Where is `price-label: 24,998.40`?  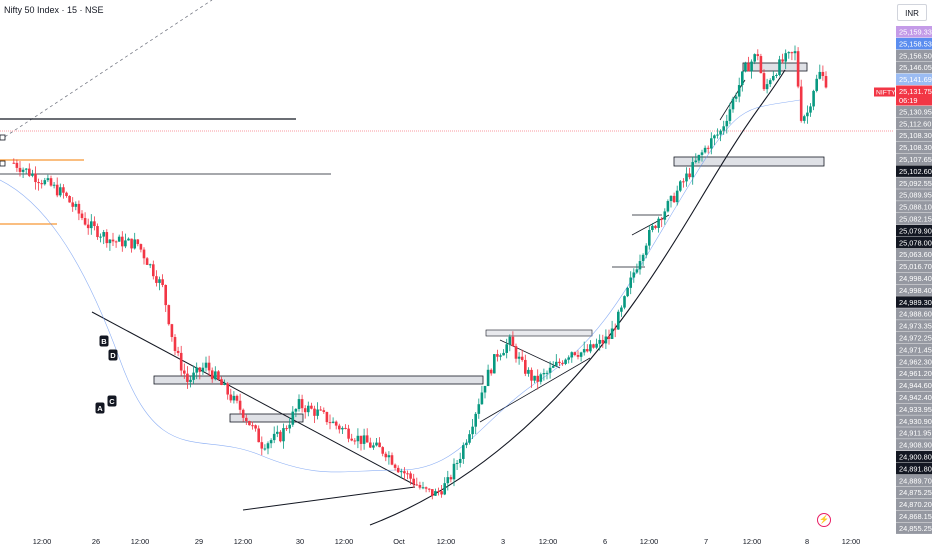
price-label: 24,998.40 is located at coordinates (915, 290).